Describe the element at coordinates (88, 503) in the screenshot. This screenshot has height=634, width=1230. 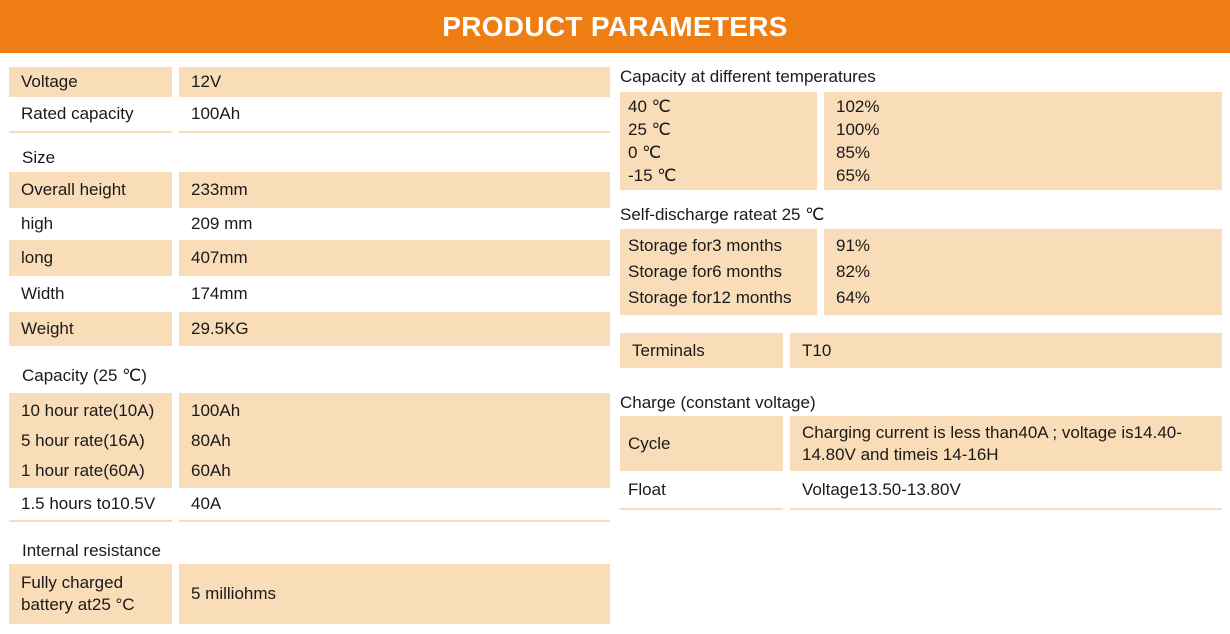
I see `rate-1-5h-label: 1.5 hours to10.5V` at that location.